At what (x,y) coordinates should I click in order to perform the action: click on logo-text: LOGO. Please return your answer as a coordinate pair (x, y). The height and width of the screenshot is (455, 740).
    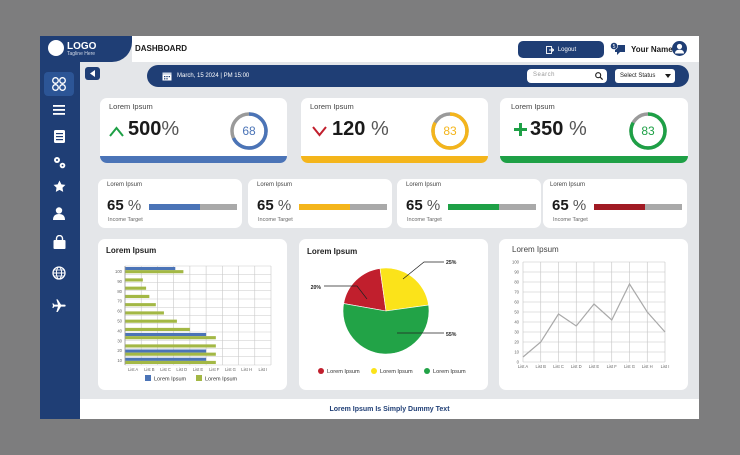
    Looking at the image, I should click on (82, 46).